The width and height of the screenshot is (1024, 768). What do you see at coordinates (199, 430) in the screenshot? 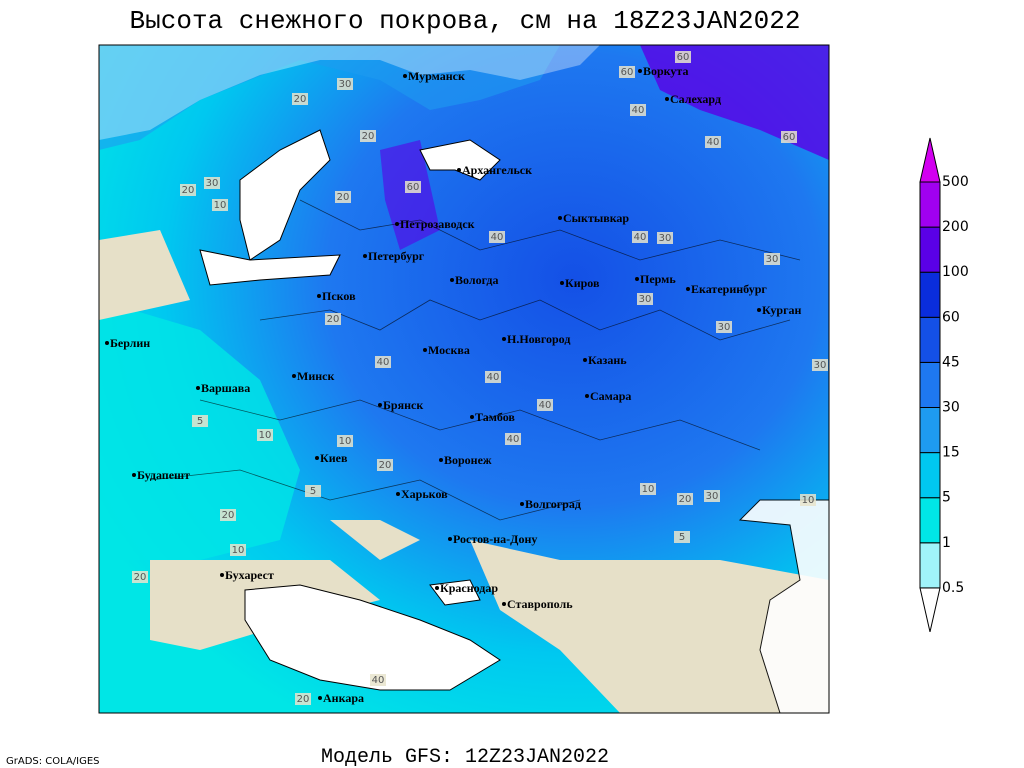
I see `west-low-snow` at bounding box center [199, 430].